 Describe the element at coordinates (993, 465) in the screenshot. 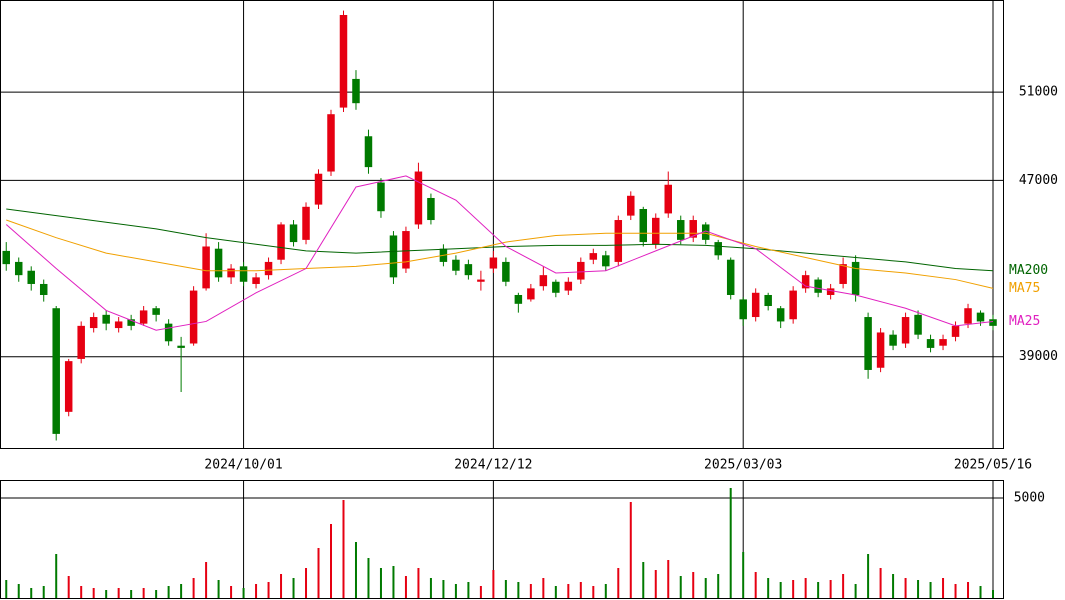

I see `x-tick-label: 2025/05/16` at that location.